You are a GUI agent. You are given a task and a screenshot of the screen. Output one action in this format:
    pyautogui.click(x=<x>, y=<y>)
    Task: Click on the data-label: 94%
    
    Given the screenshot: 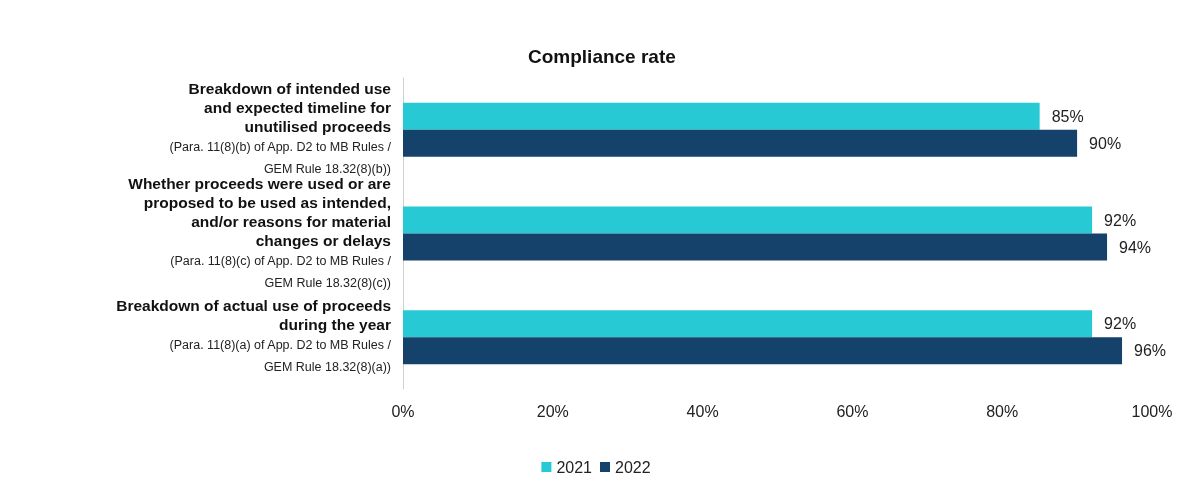 What is the action you would take?
    pyautogui.click(x=1135, y=247)
    